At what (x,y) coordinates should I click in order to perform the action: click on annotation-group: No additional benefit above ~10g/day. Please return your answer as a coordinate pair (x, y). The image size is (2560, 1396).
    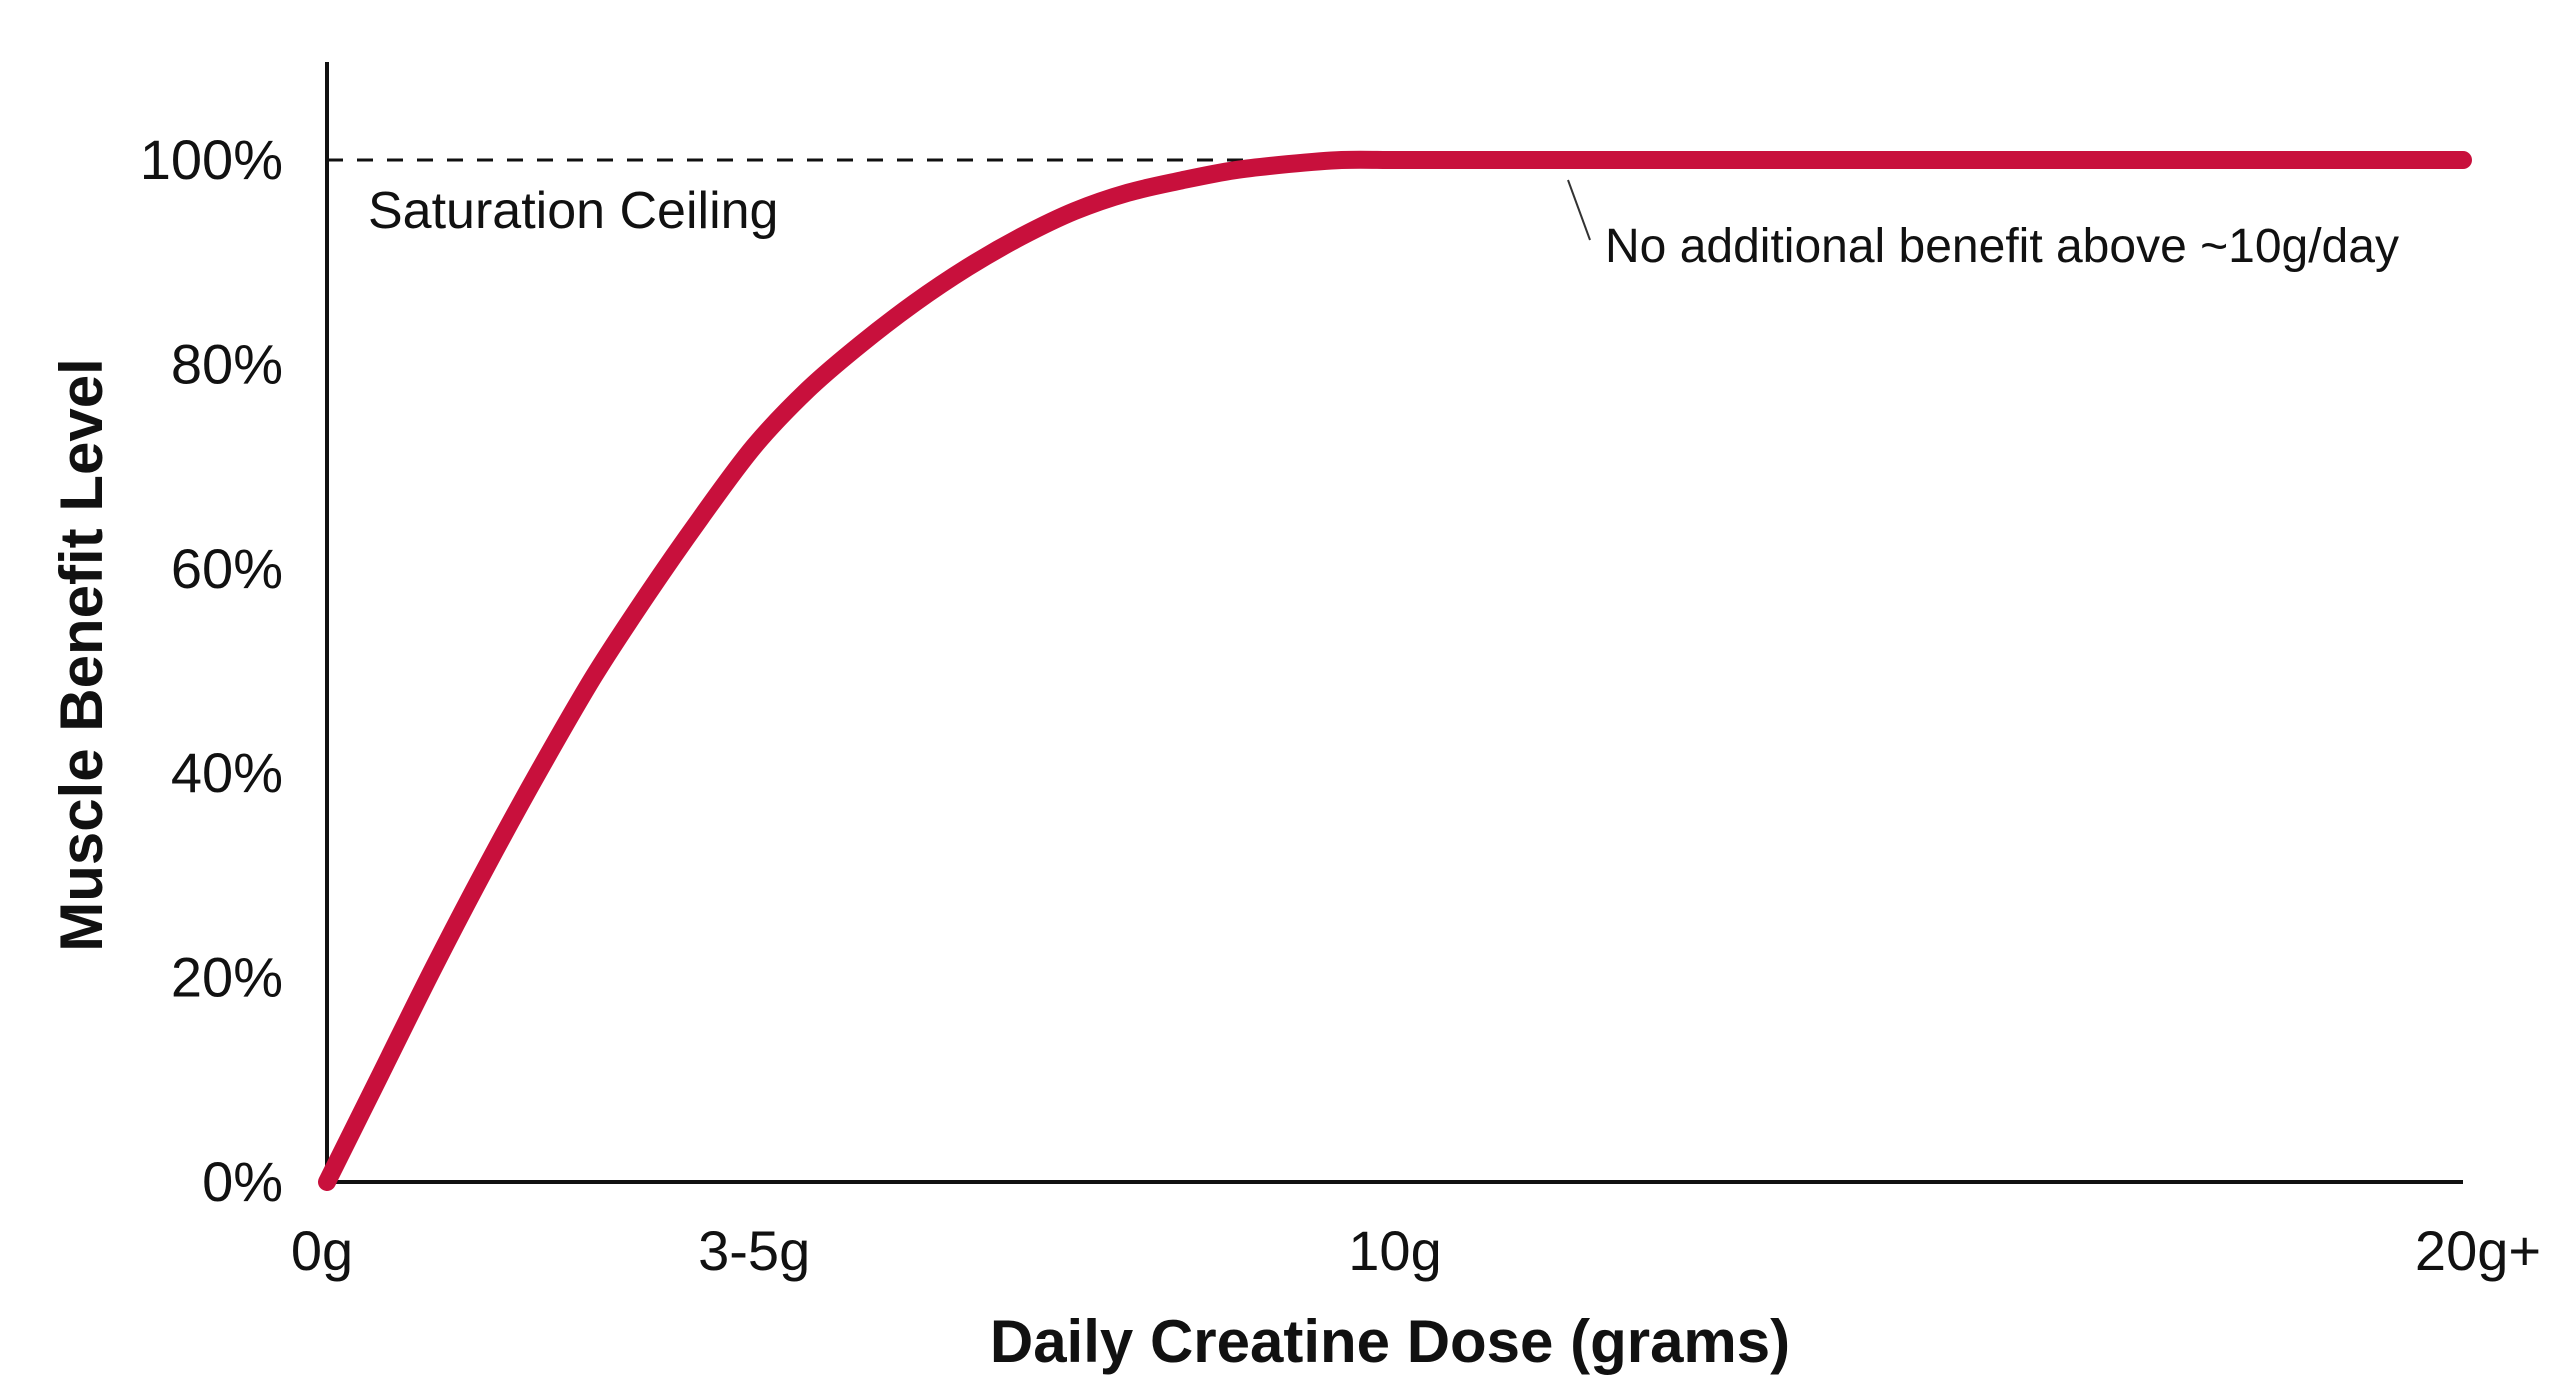
    Looking at the image, I should click on (1983, 226).